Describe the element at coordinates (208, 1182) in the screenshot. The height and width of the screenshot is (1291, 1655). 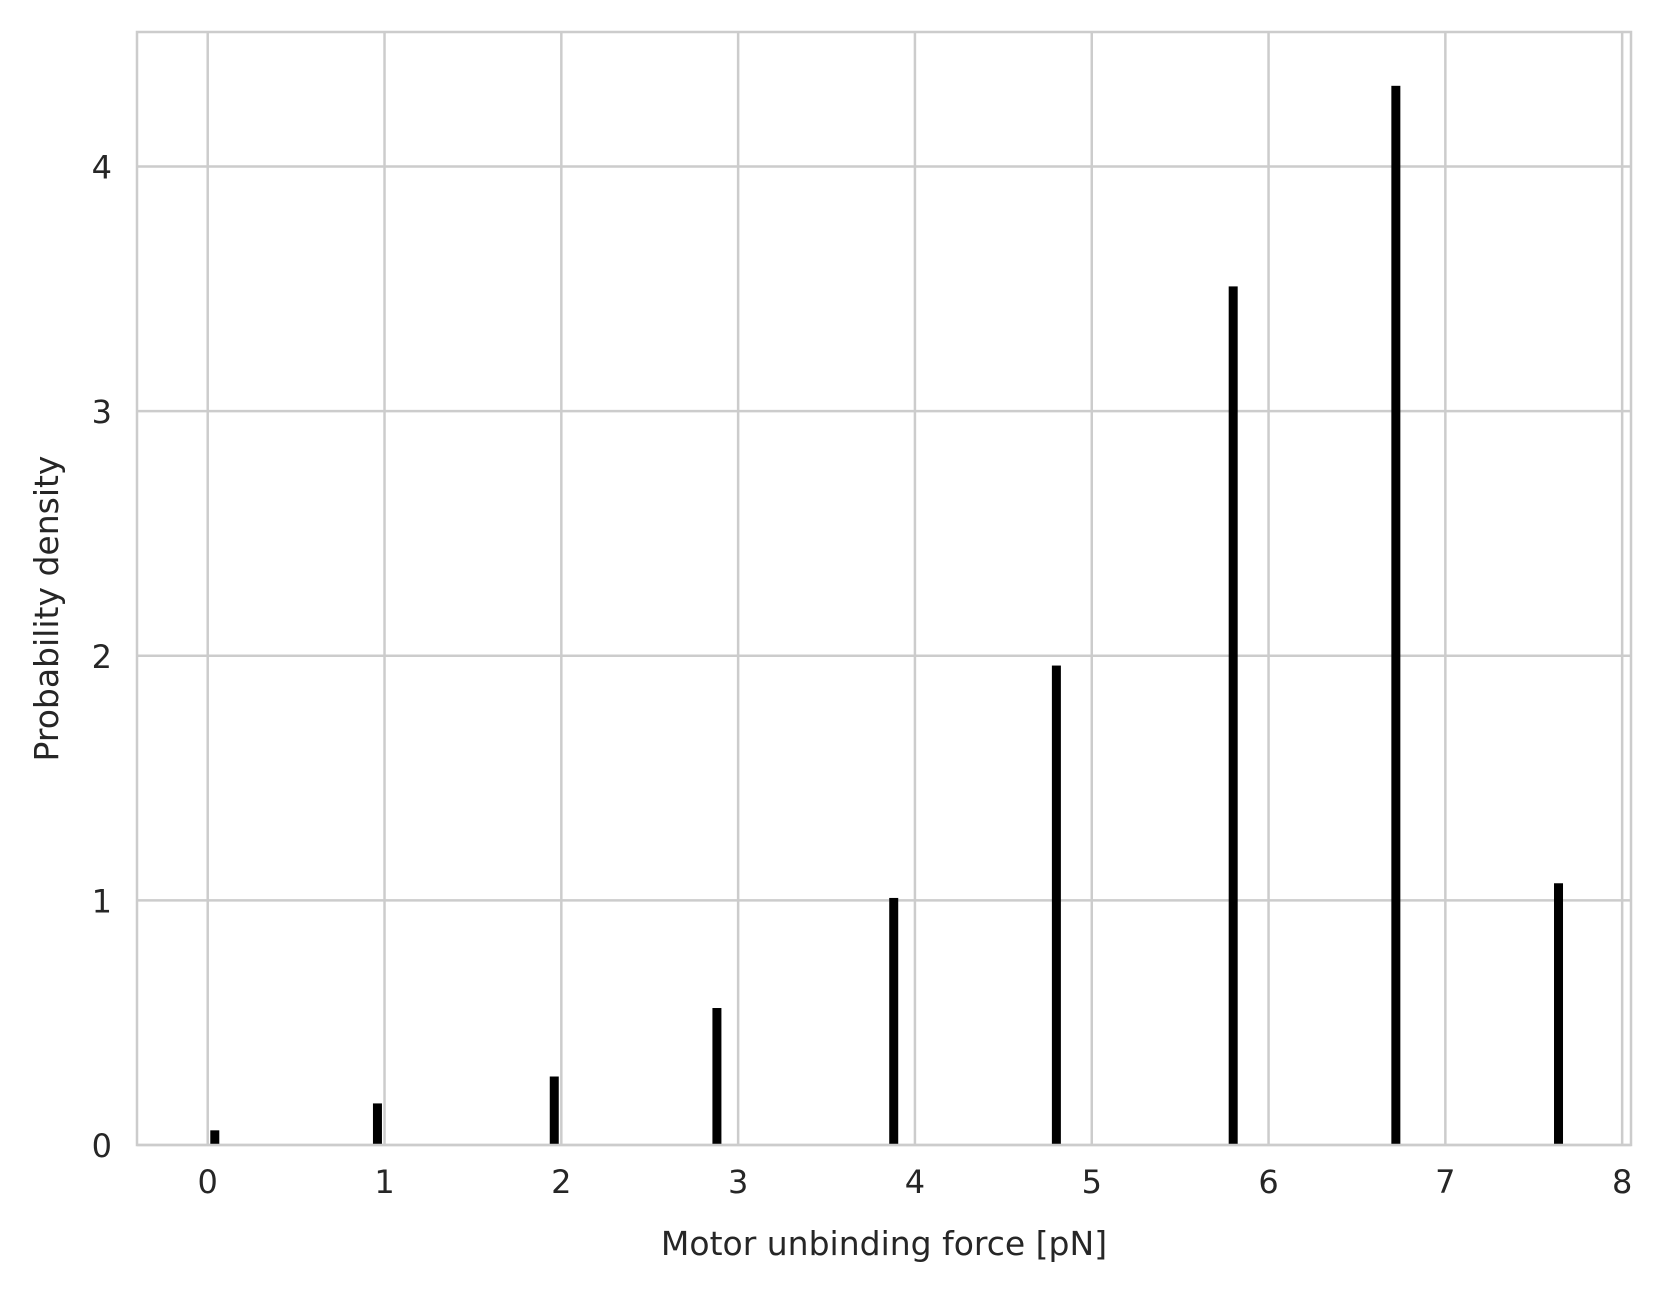
I see `x-tick-label-0: 0` at that location.